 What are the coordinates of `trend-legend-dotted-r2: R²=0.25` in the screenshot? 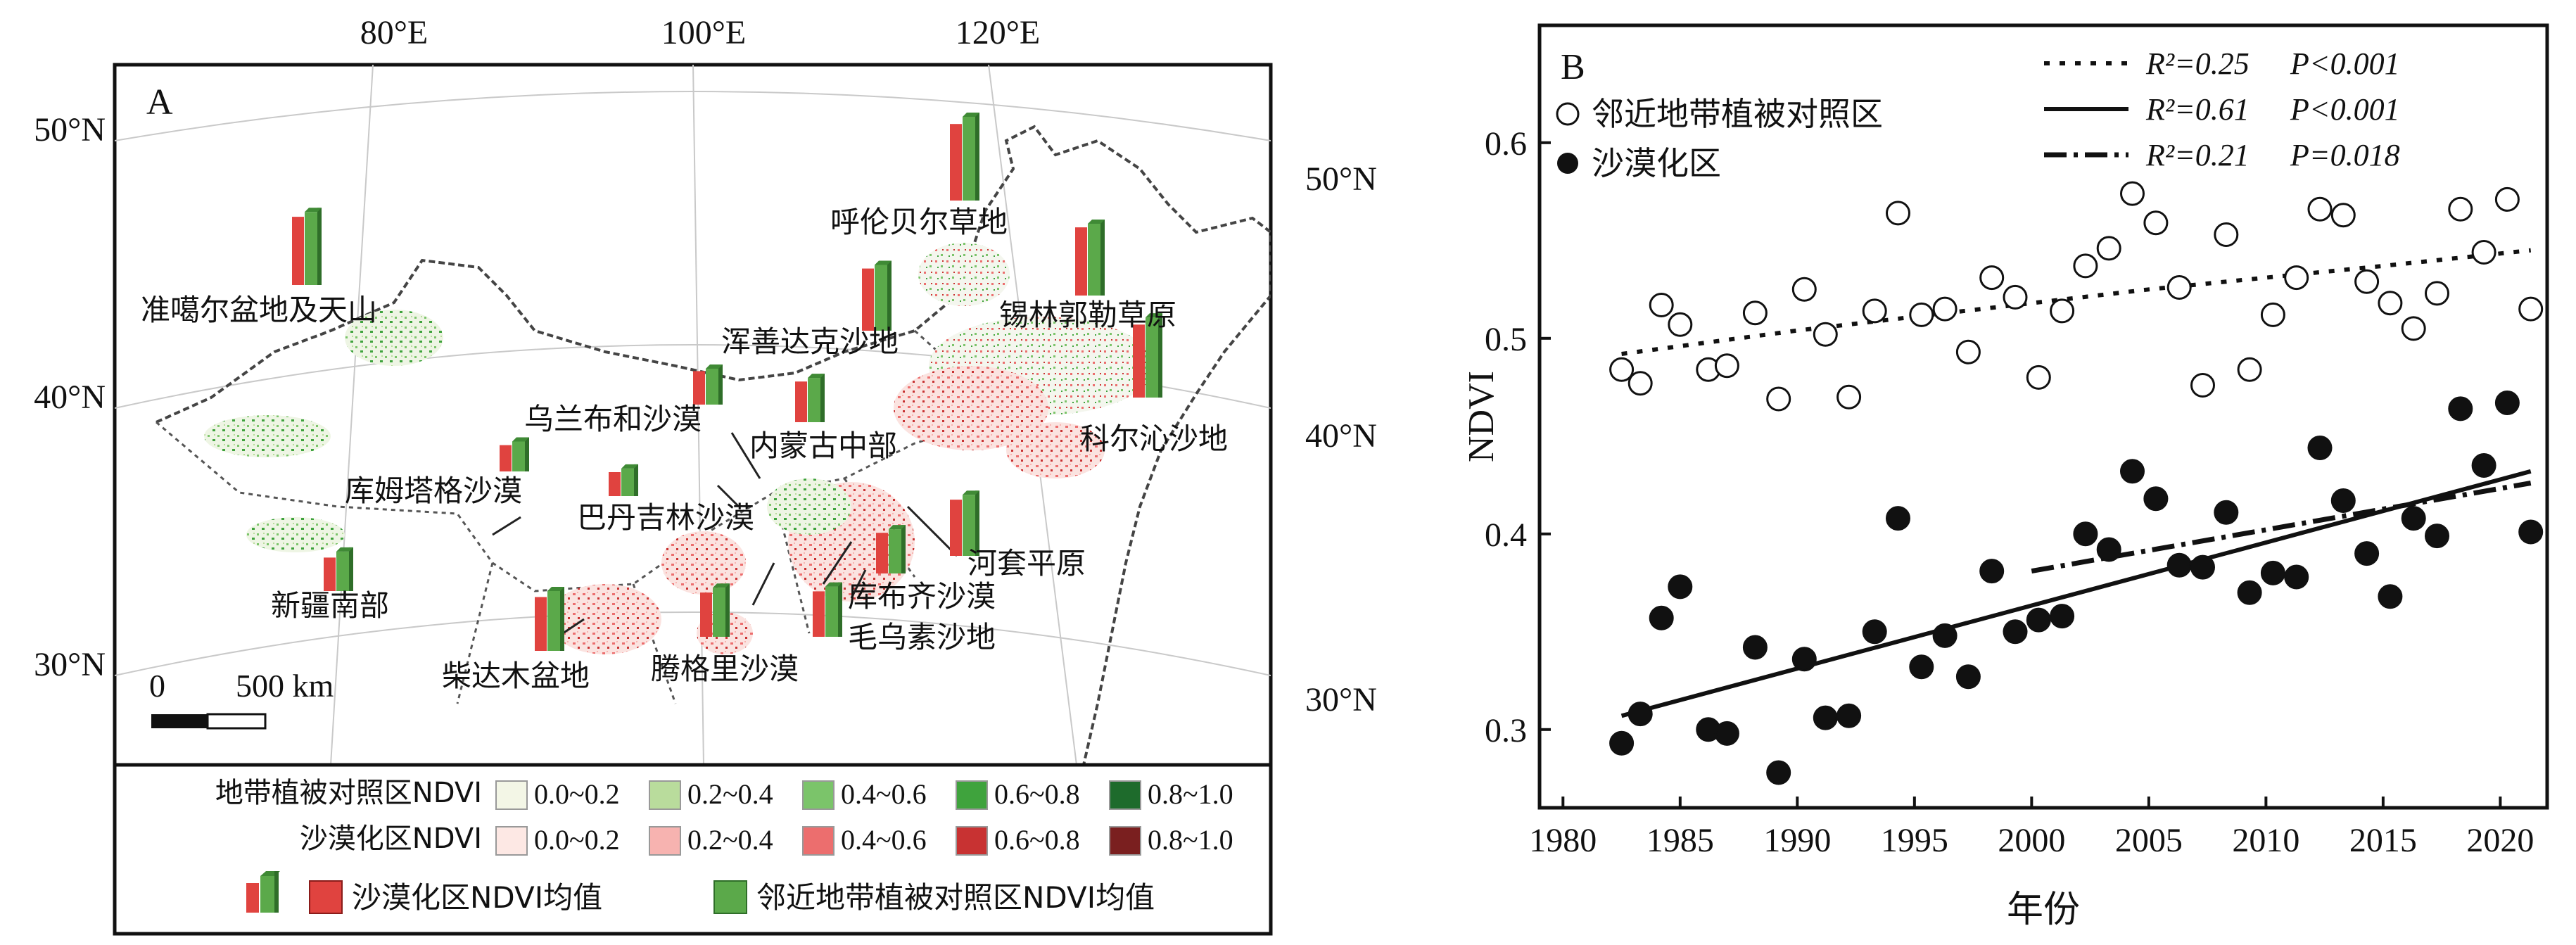 It's located at (2197, 63).